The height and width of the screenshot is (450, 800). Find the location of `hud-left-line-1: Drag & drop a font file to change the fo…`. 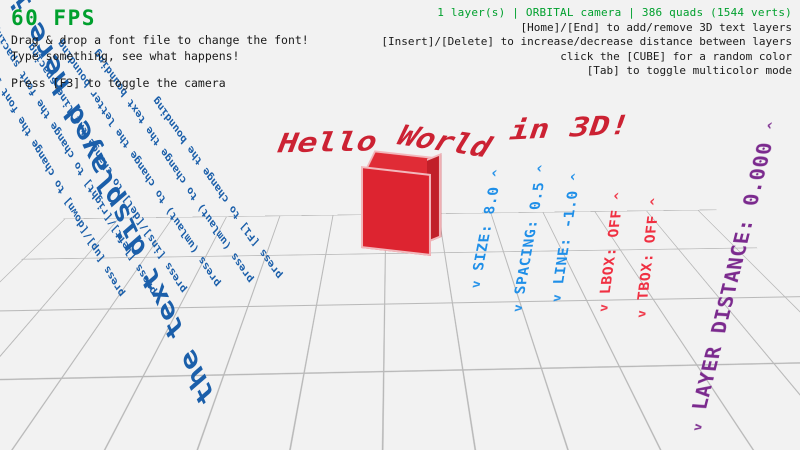

hud-left-line-1: Drag & drop a font file to change the fo… is located at coordinates (160, 40).